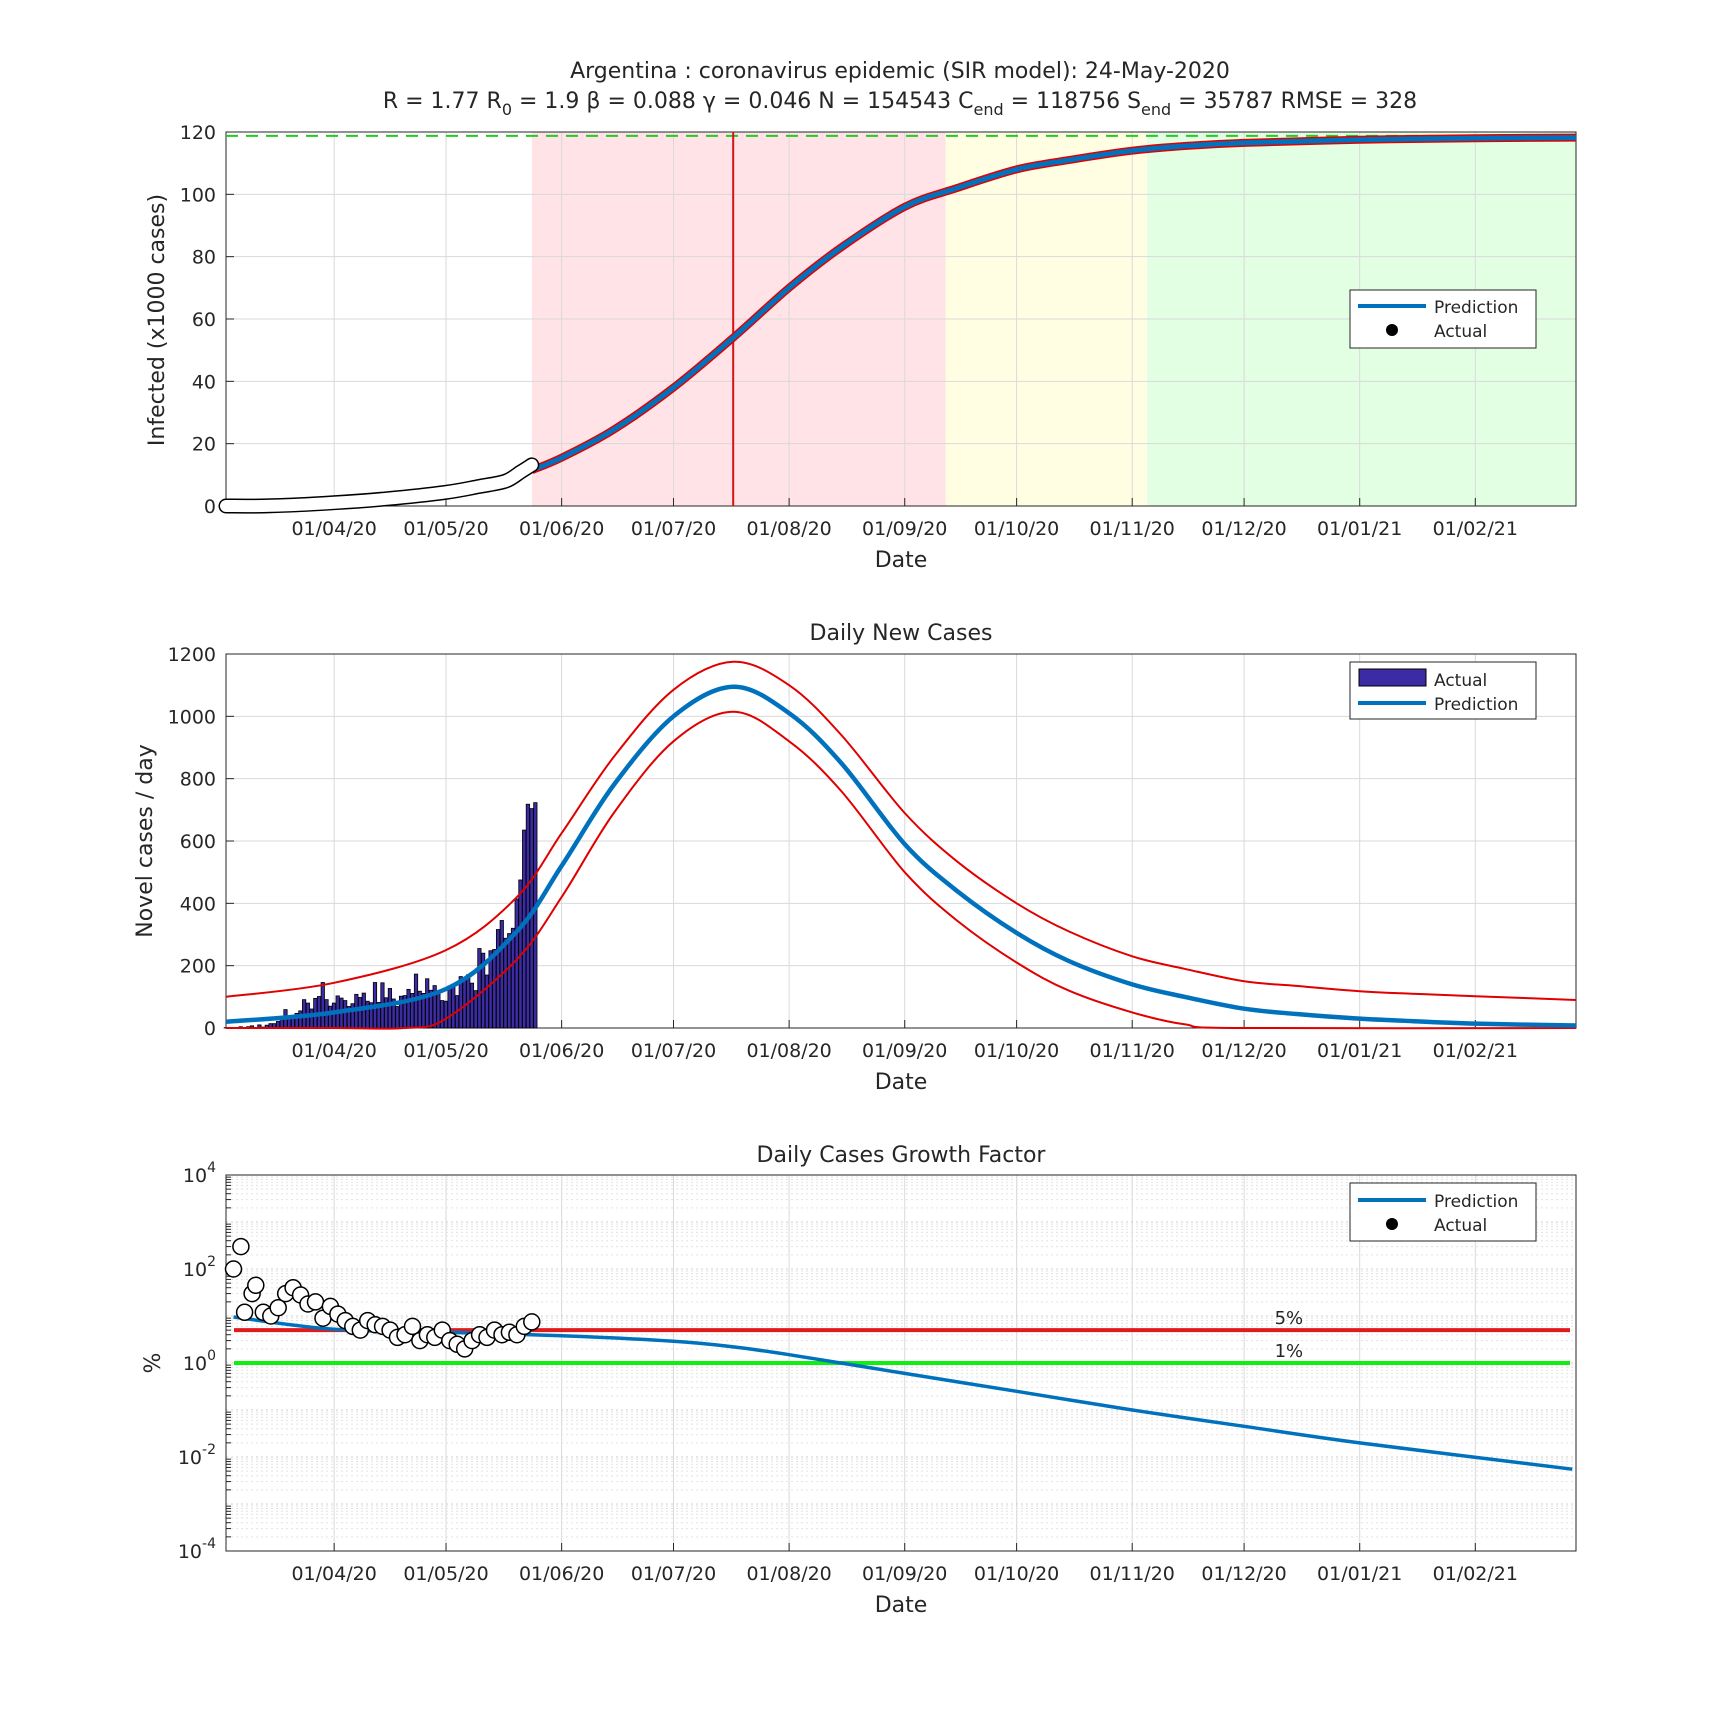  What do you see at coordinates (209, 1450) in the screenshot?
I see `tick-exponent: -2` at bounding box center [209, 1450].